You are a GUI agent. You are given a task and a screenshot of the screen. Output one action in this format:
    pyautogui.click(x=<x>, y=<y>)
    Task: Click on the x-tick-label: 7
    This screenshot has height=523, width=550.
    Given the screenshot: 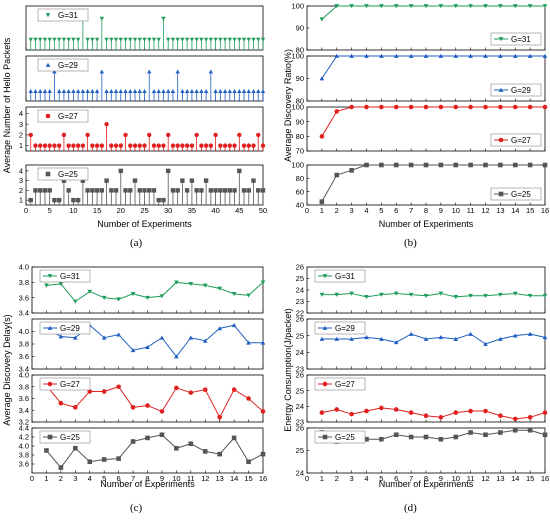 What is the action you would take?
    pyautogui.click(x=133, y=478)
    